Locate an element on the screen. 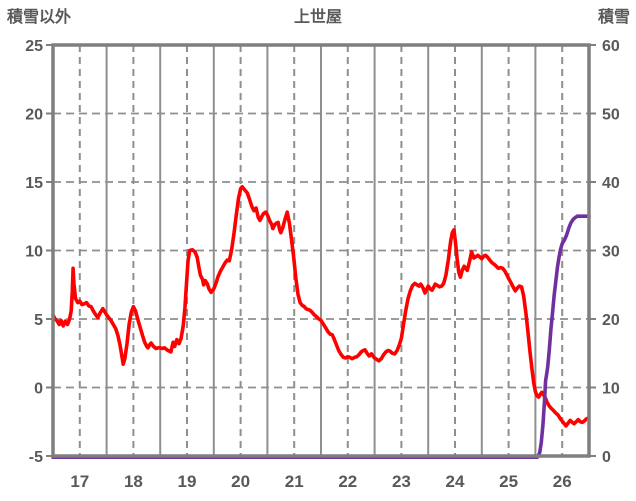 This screenshot has width=636, height=501. x-axis-tick-label: 25 is located at coordinates (508, 481).